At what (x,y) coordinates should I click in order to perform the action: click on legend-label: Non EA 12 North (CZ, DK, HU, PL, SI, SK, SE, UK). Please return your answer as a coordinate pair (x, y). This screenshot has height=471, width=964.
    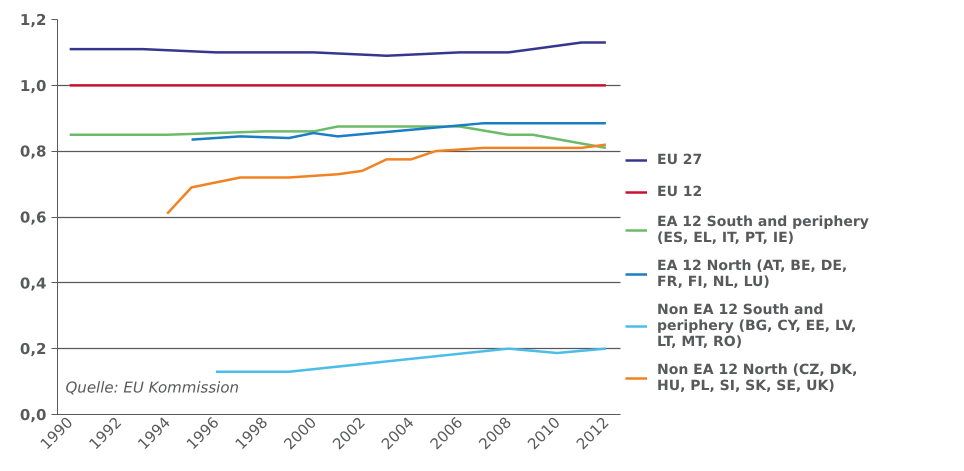
    Looking at the image, I should click on (757, 378).